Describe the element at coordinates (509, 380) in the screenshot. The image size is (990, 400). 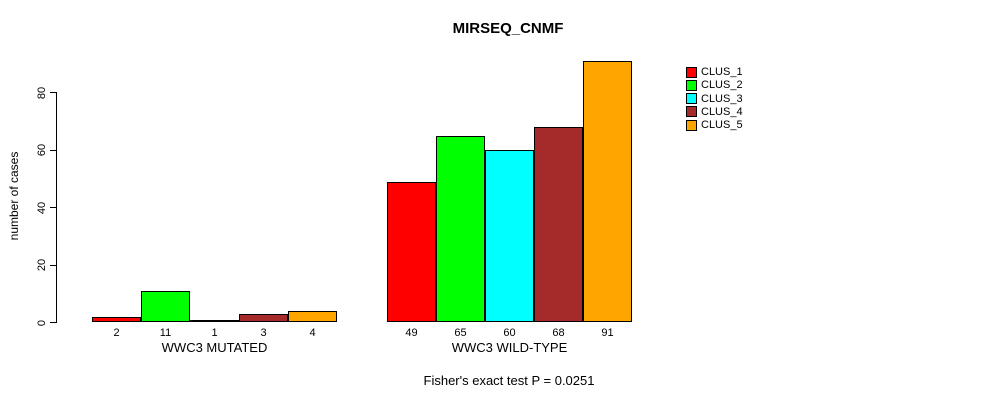
I see `annotation-text: Fisher's exact test P = 0.0251` at that location.